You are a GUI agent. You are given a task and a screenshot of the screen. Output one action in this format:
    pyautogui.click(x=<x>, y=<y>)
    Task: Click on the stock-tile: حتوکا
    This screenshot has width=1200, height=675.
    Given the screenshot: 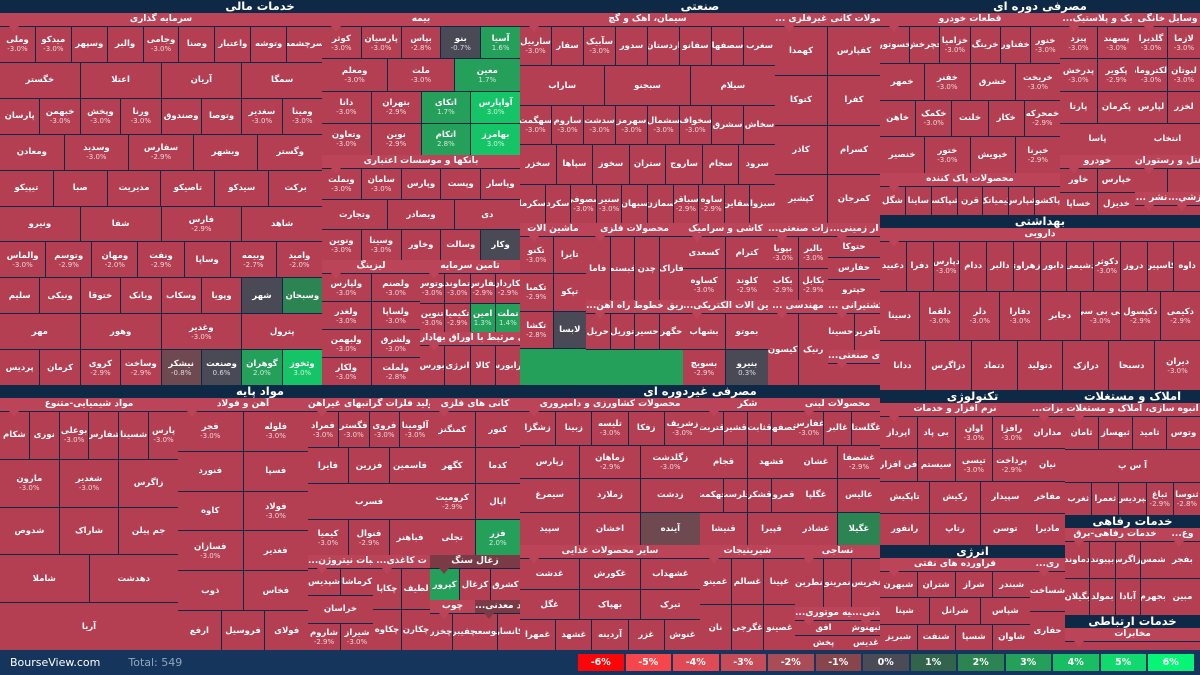 What is the action you would take?
    pyautogui.click(x=854, y=247)
    